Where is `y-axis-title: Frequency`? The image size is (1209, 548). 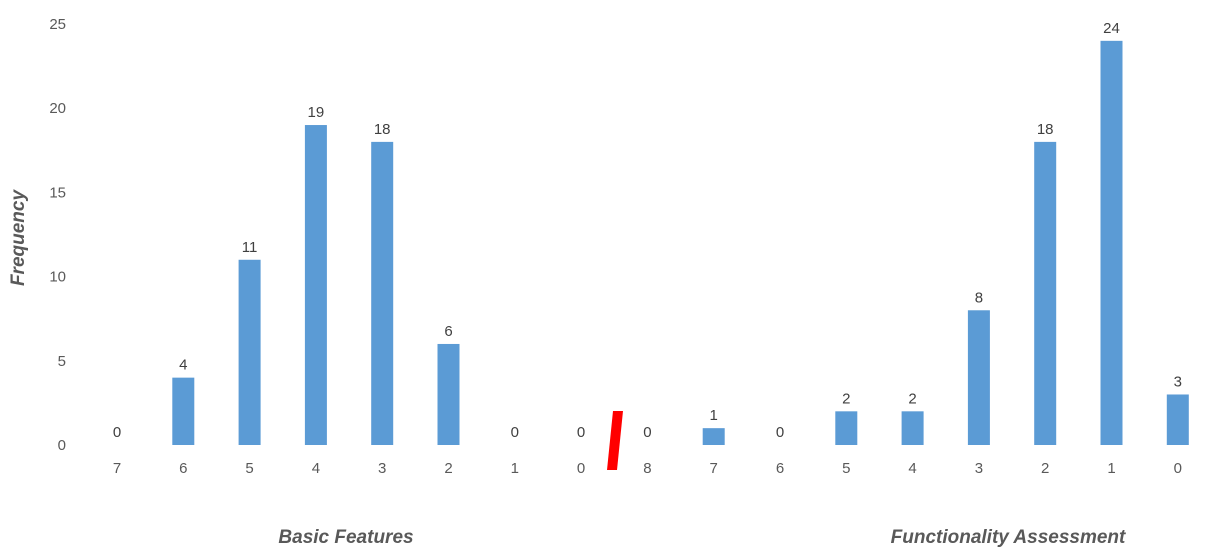
y-axis-title: Frequency is located at coordinates (18, 238).